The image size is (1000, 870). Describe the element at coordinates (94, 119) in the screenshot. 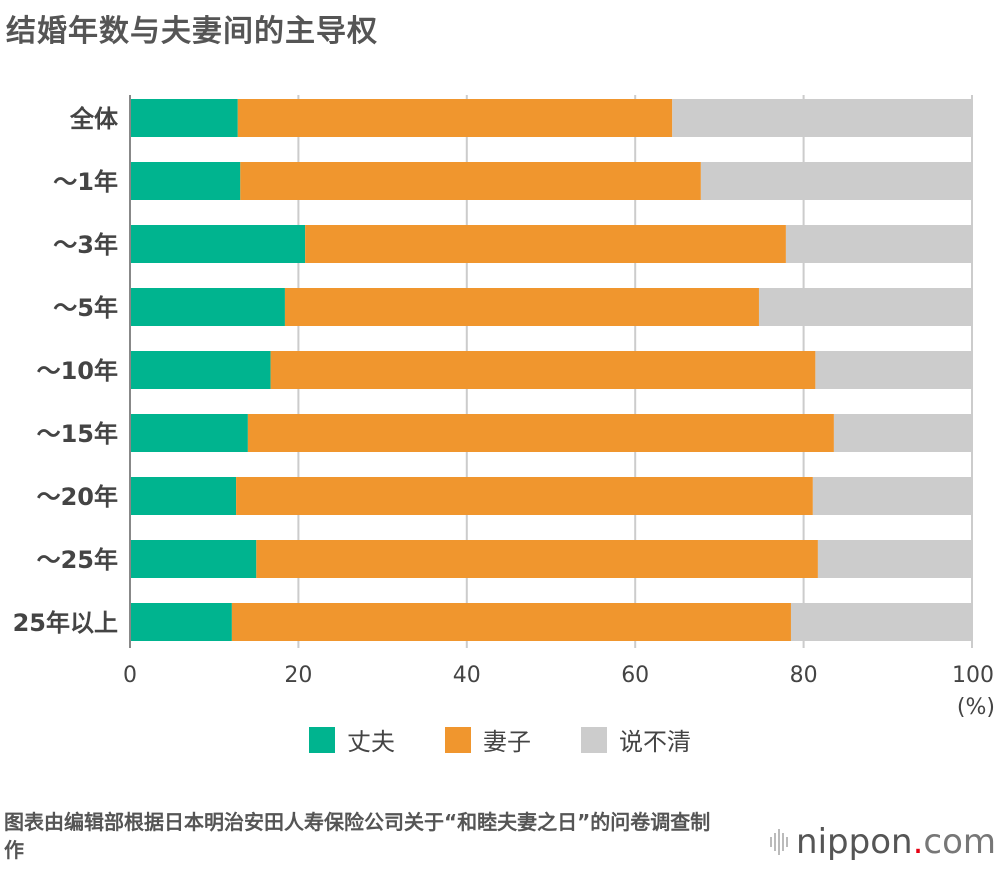

I see `category-label: 全体` at that location.